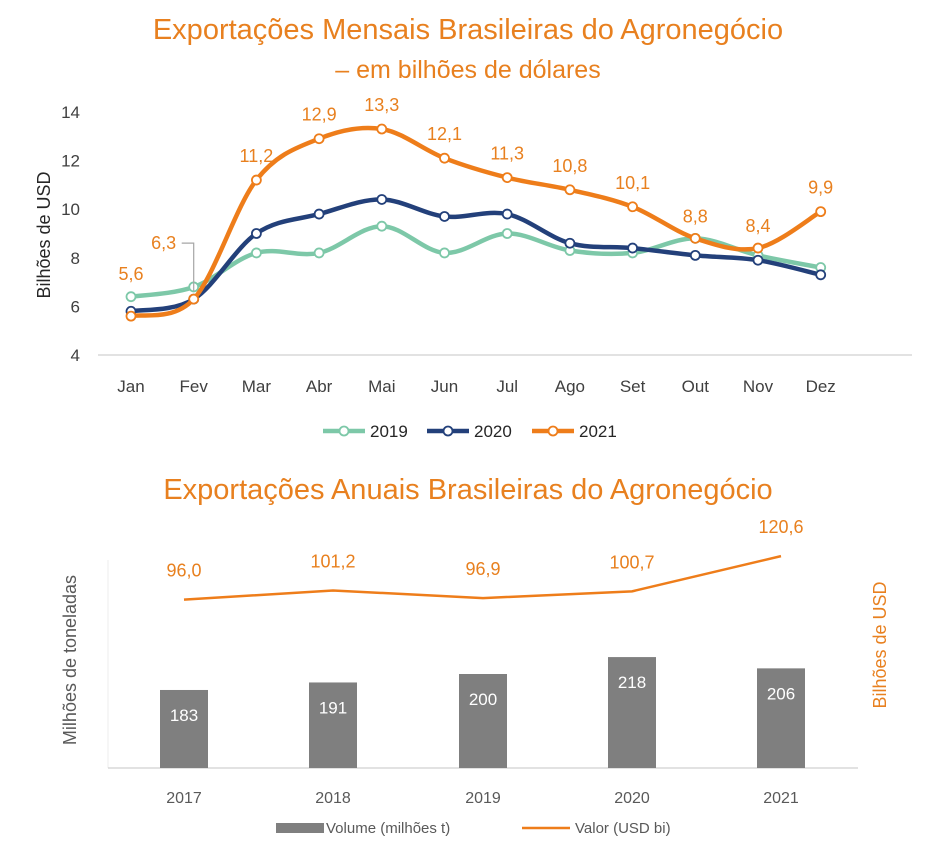 Image resolution: width=936 pixels, height=854 pixels. What do you see at coordinates (184, 715) in the screenshot?
I see `bar-value-label: 183` at bounding box center [184, 715].